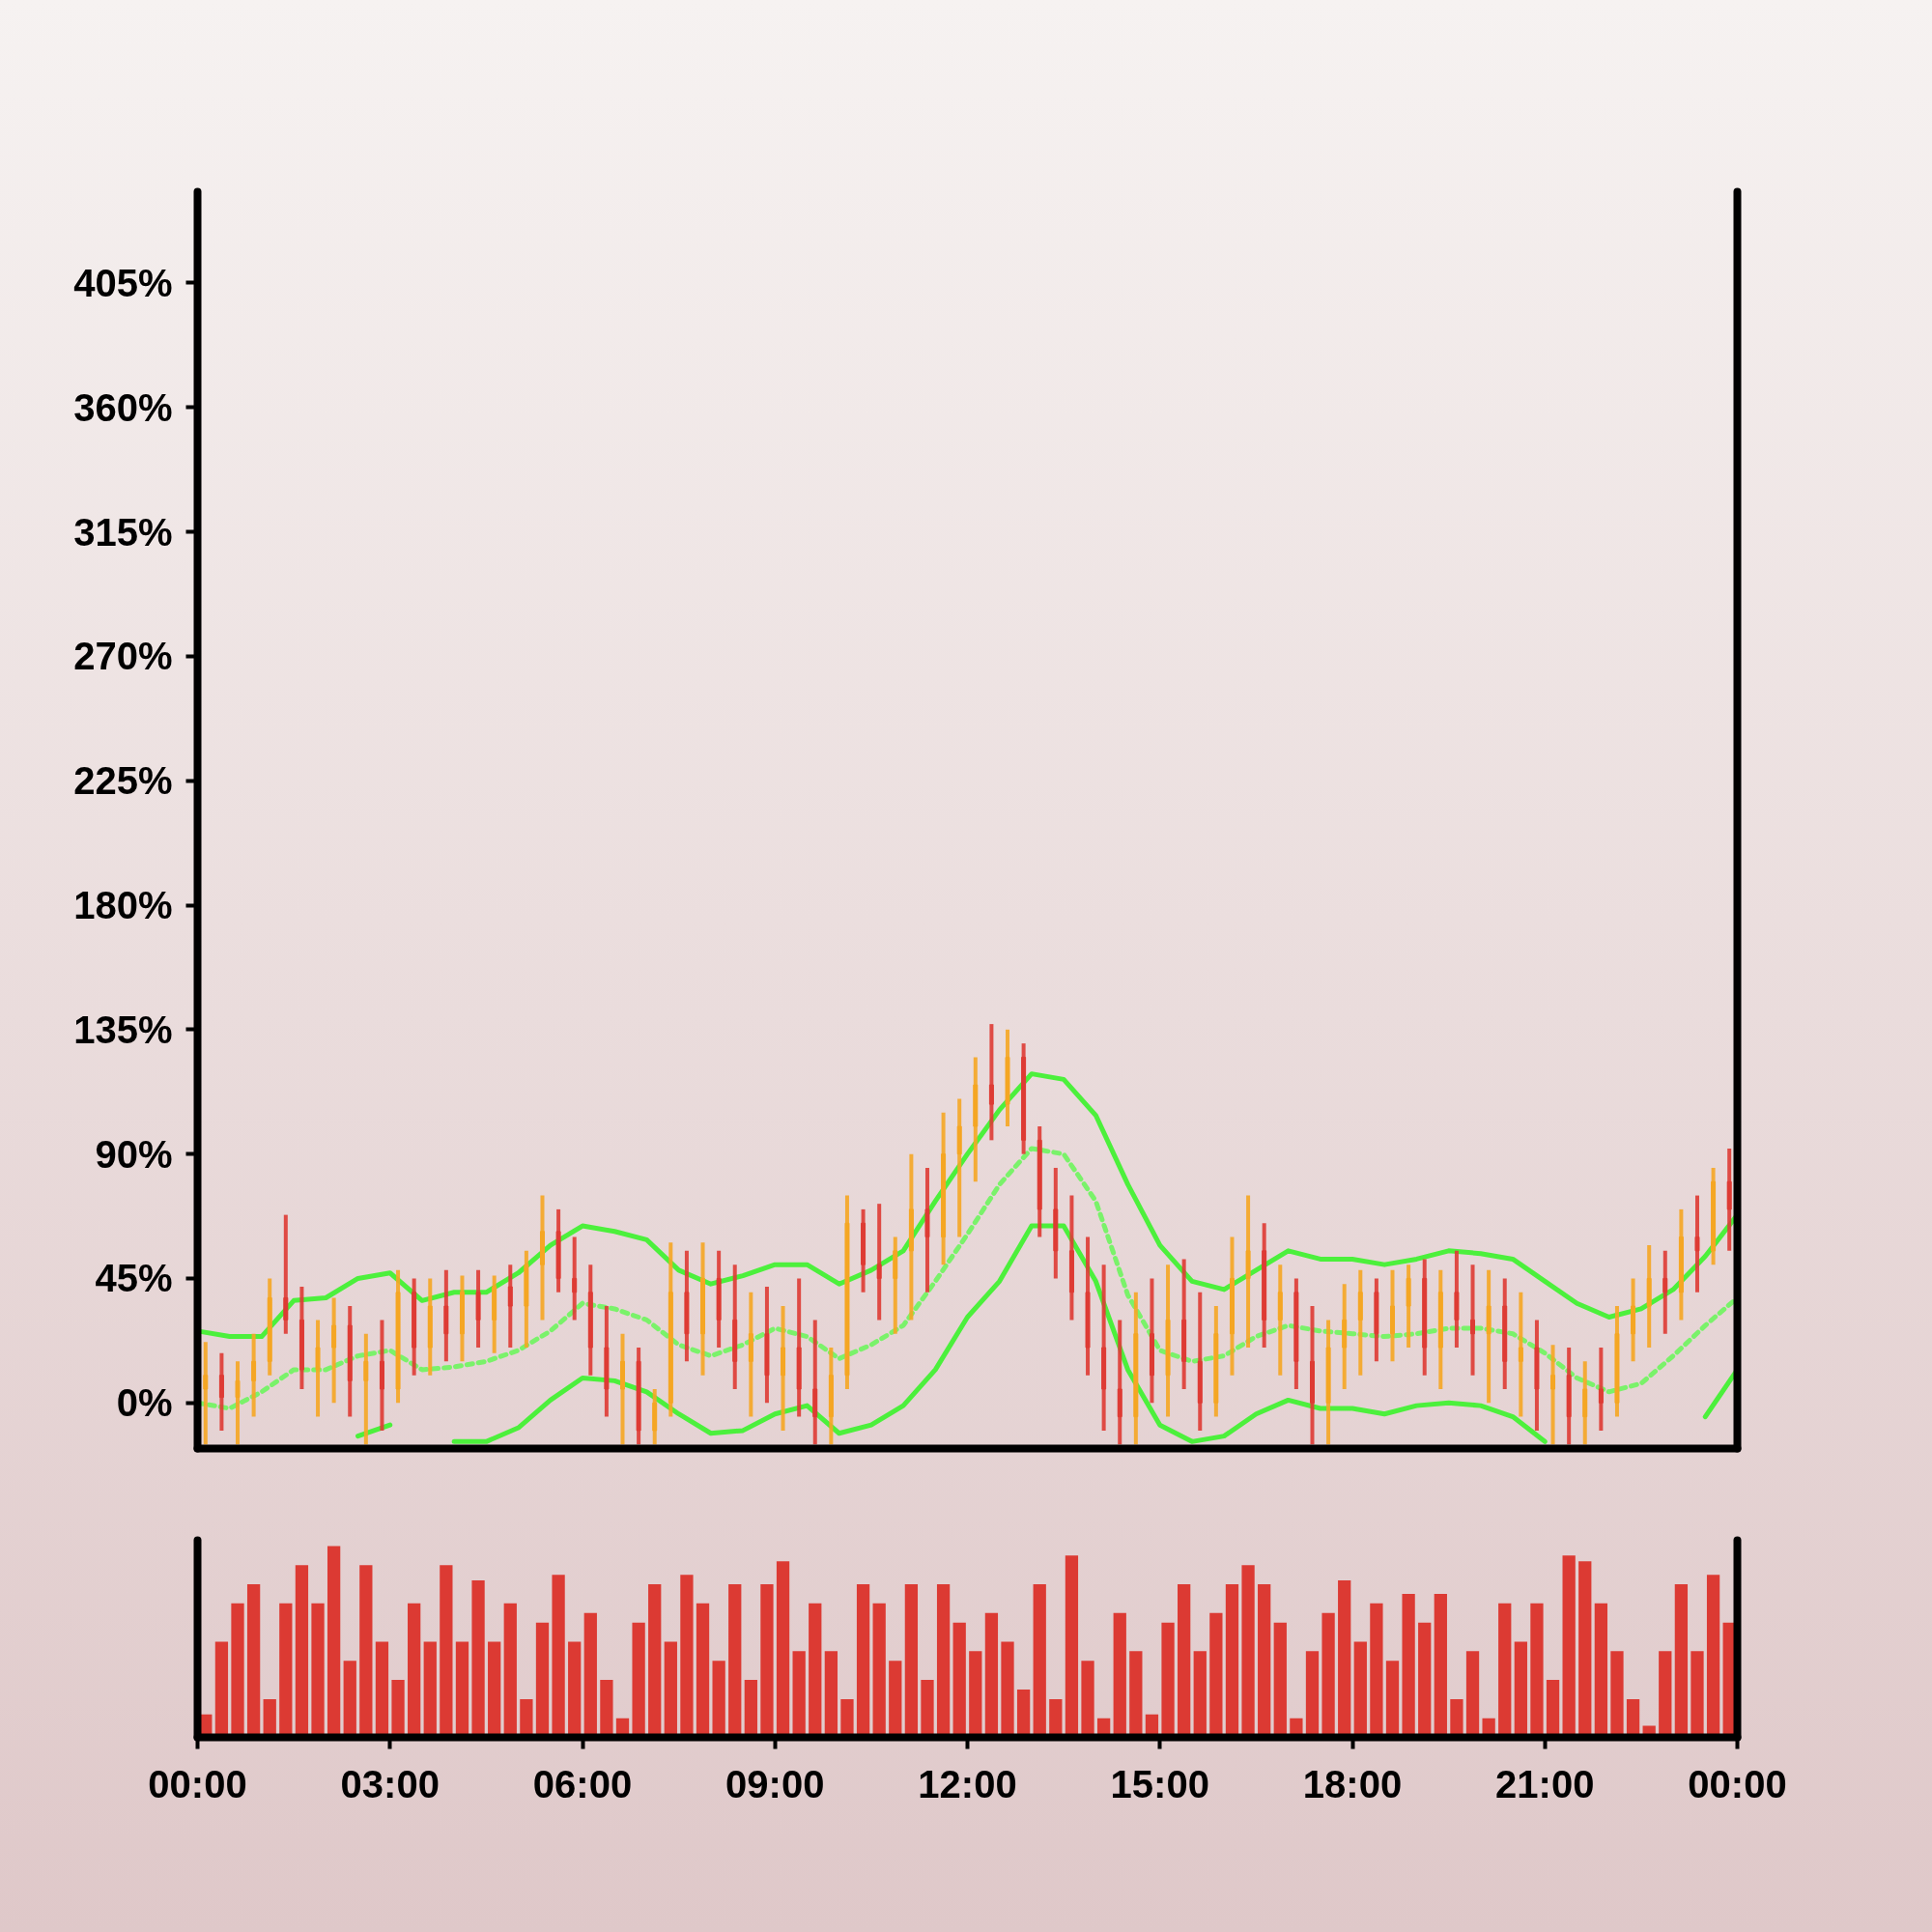 The image size is (1932, 1932). I want to click on y-tick-label: 0%, so click(144, 1403).